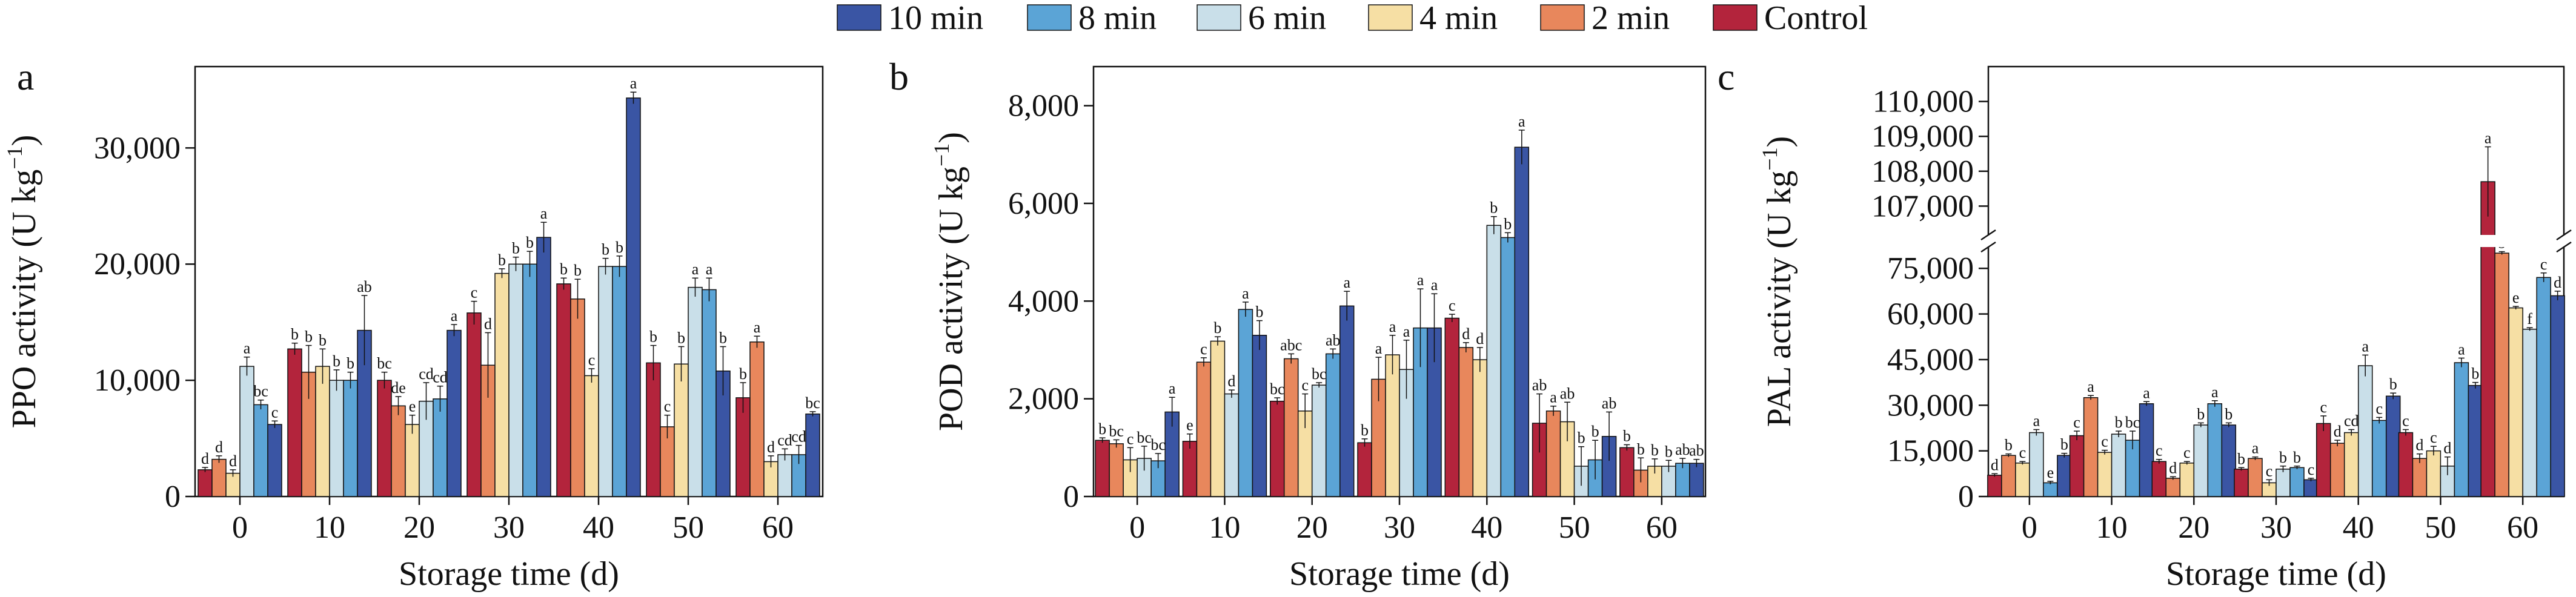  I want to click on legend-swatch-ctrl, so click(1735, 17).